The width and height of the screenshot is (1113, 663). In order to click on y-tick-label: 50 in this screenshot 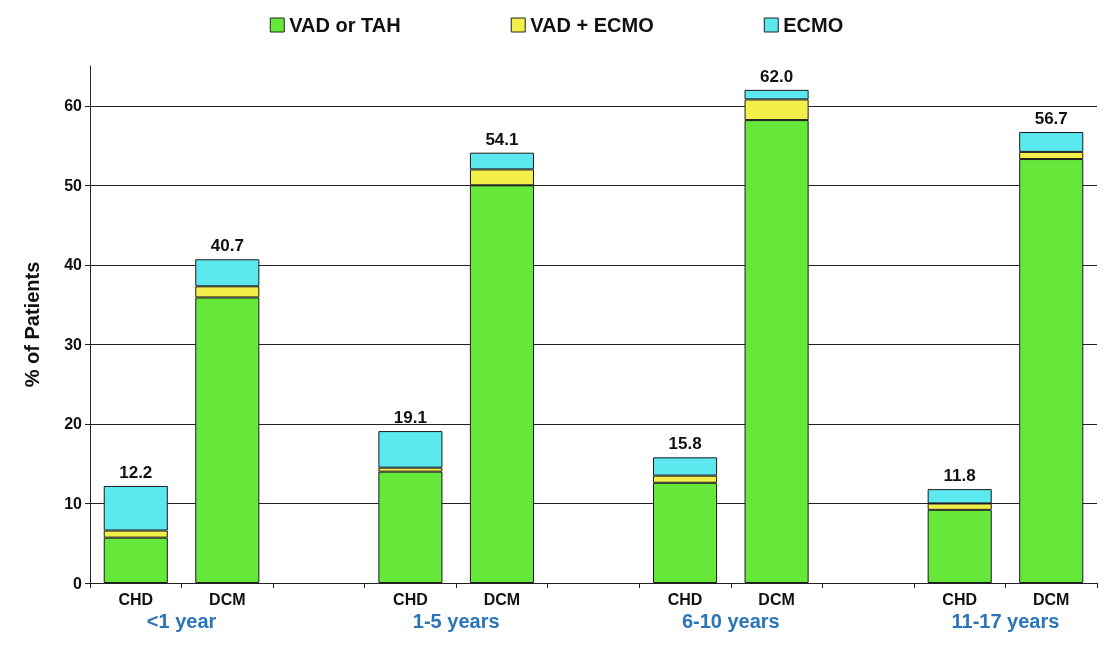, I will do `click(73, 185)`.